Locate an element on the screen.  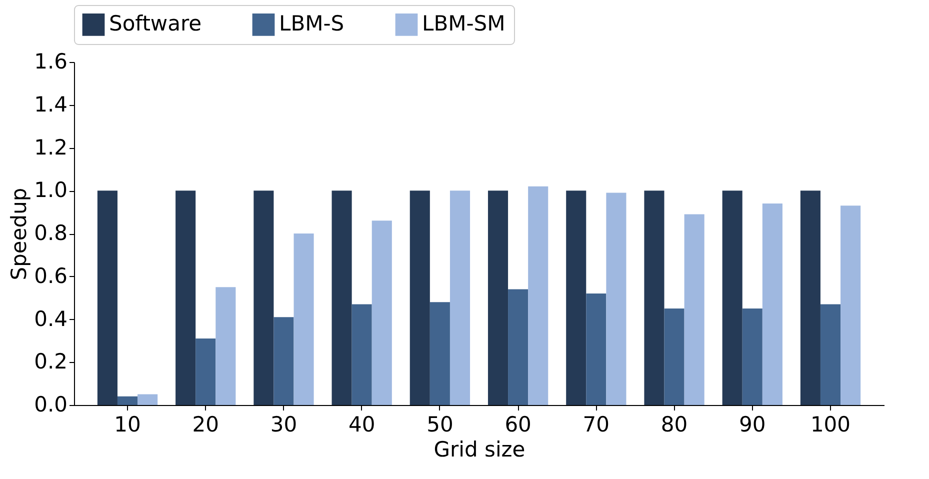
x-tick-label: 50 is located at coordinates (440, 424).